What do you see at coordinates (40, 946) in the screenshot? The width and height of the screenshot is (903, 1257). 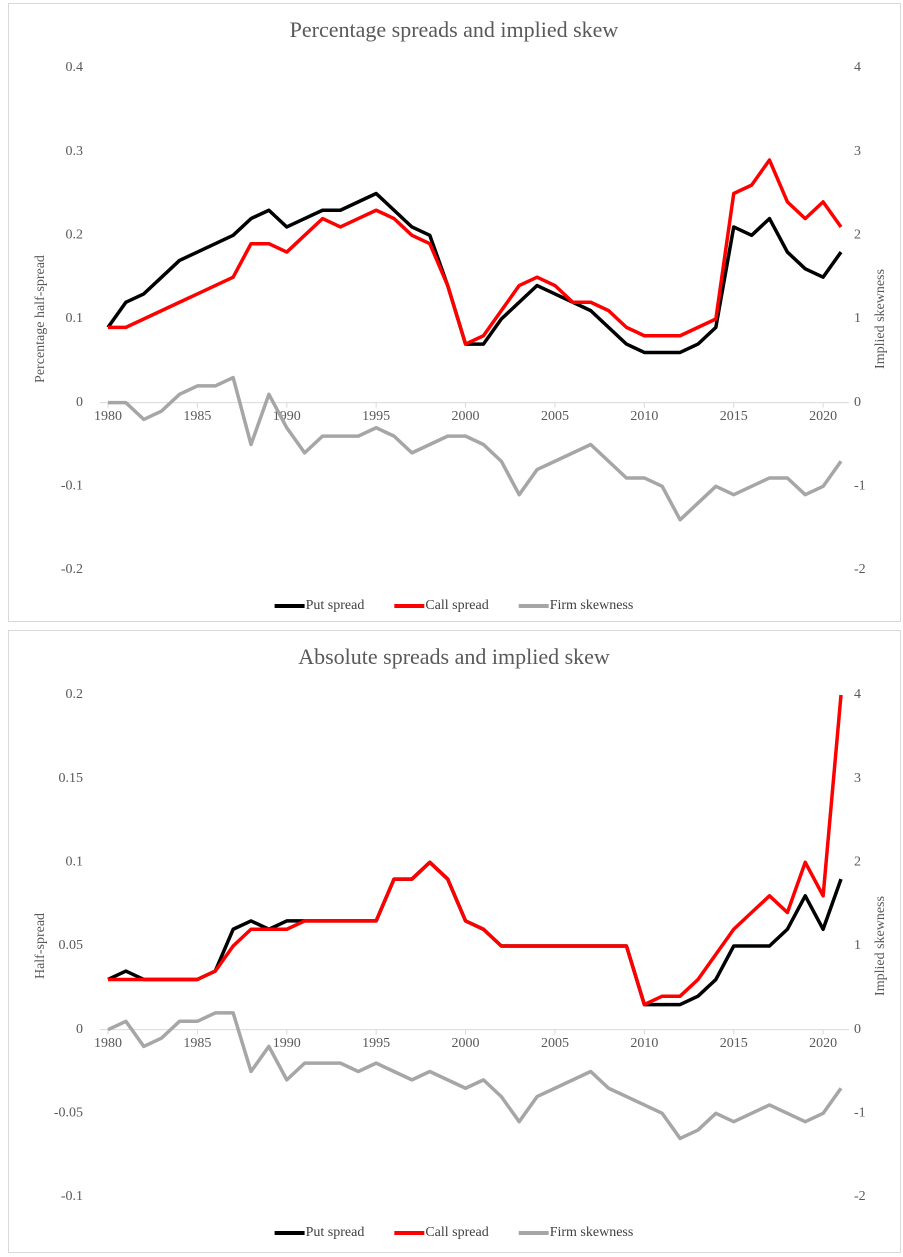 I see `y-axis-label: Half-spread` at bounding box center [40, 946].